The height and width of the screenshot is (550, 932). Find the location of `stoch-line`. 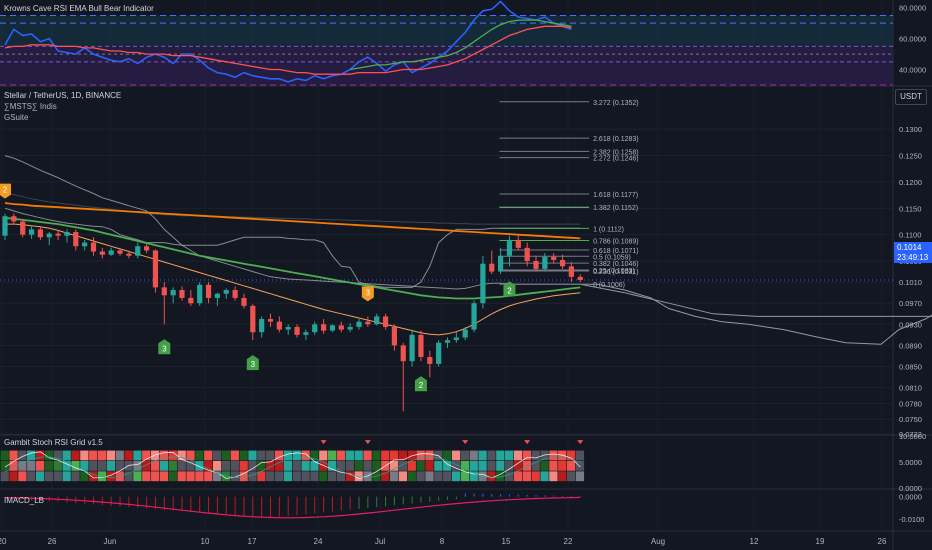

stoch-line is located at coordinates (292, 465).